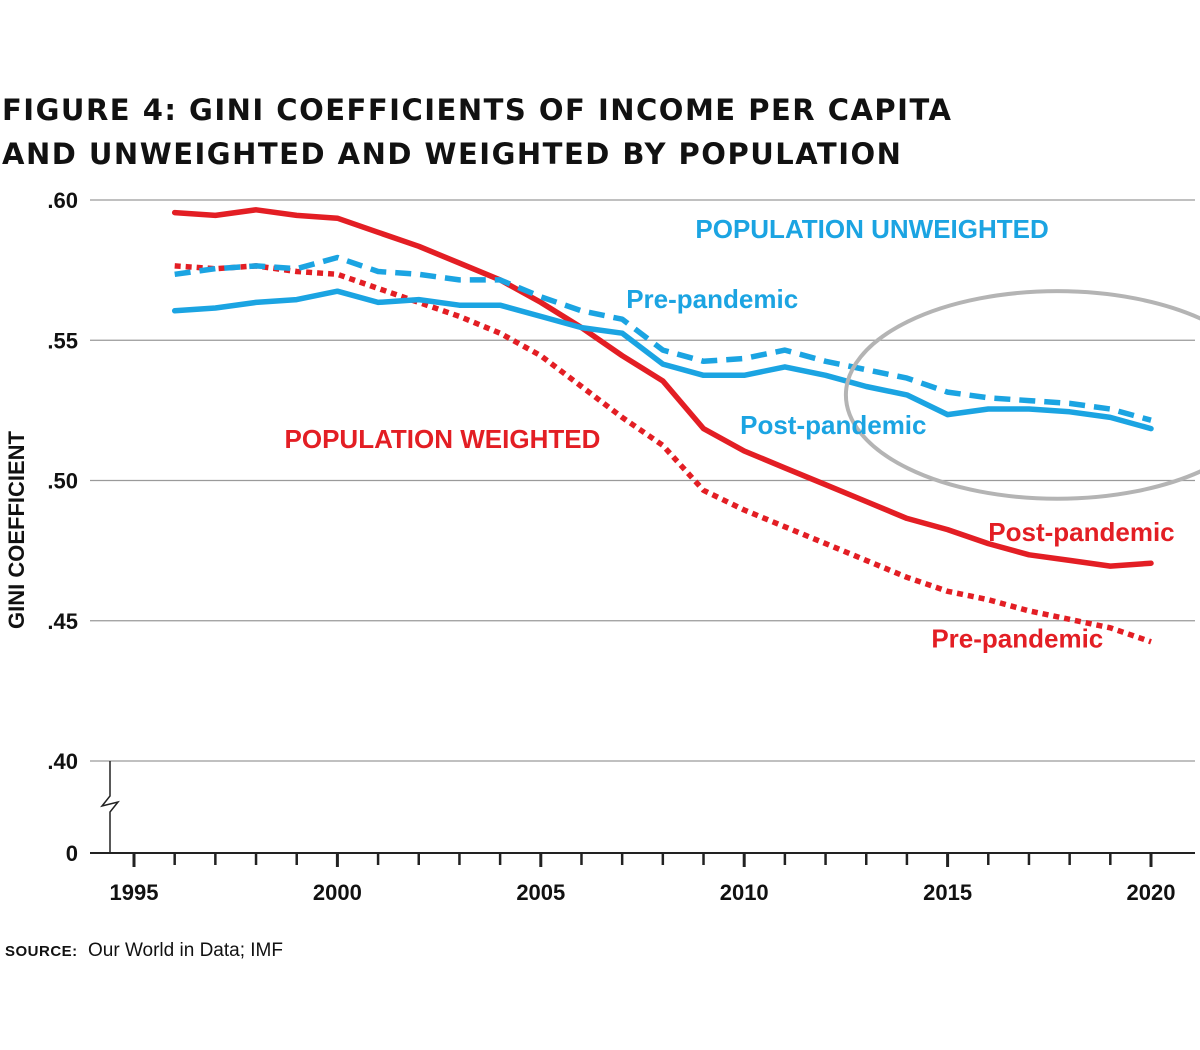  I want to click on highlight-circle-group, so click(1021, 395).